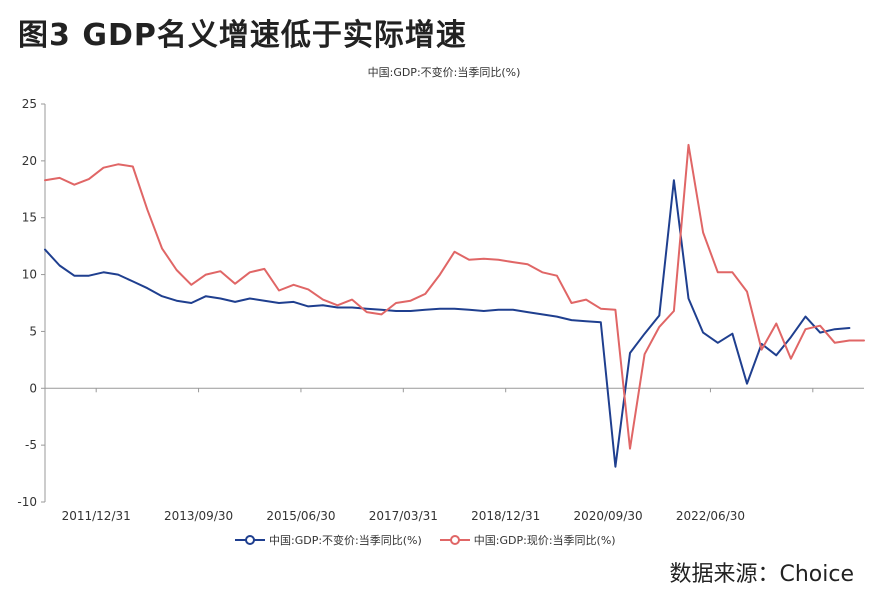 This screenshot has height=601, width=888. What do you see at coordinates (761, 574) in the screenshot?
I see `data-source: 数据来源：Choice` at bounding box center [761, 574].